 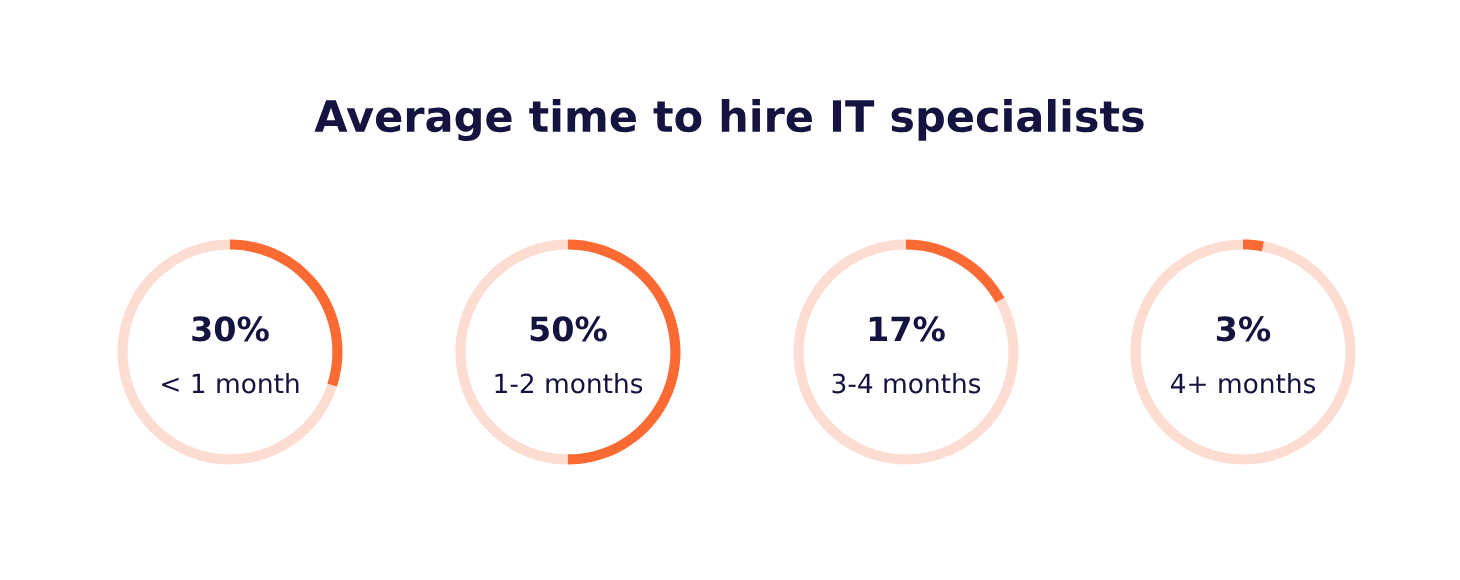 I want to click on data-label: 50%, so click(x=568, y=329).